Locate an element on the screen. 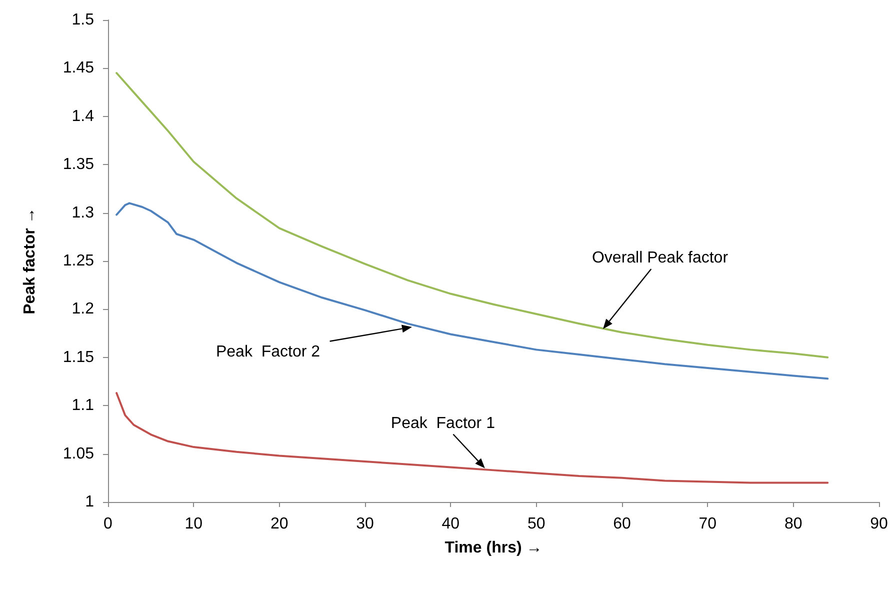 The image size is (896, 594). annotation: Peak Factor 1 is located at coordinates (443, 423).